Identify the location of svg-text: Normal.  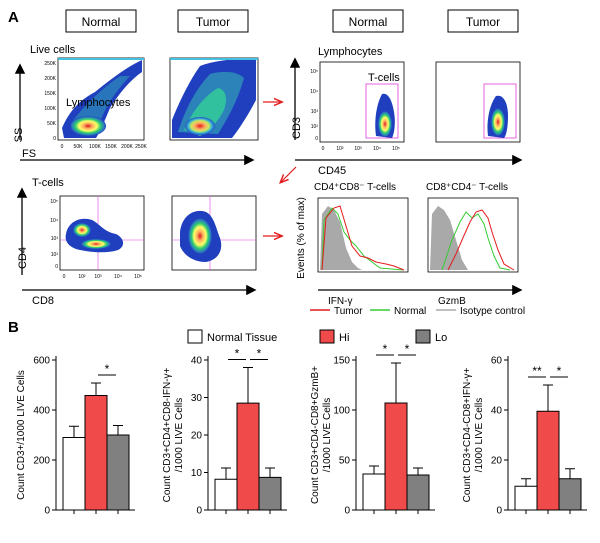
(368, 22).